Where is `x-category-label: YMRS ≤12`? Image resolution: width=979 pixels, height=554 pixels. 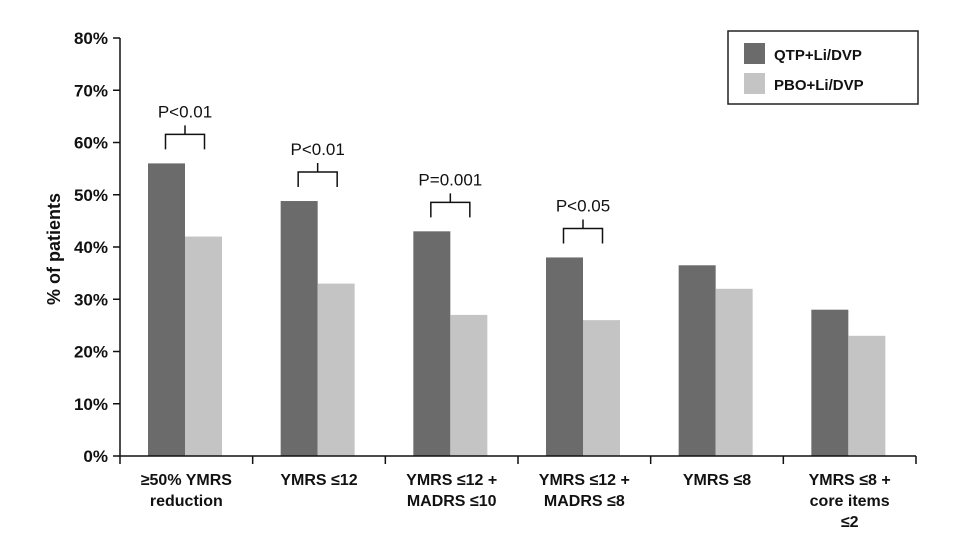 x-category-label: YMRS ≤12 is located at coordinates (318, 480).